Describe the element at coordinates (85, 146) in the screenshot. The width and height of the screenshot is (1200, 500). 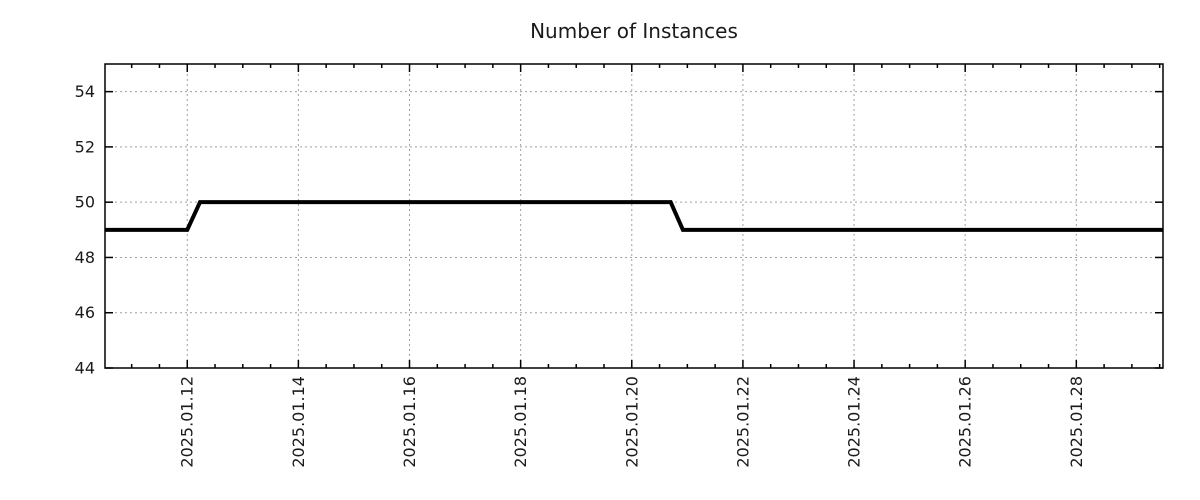
I see `y-tick-label: 52` at that location.